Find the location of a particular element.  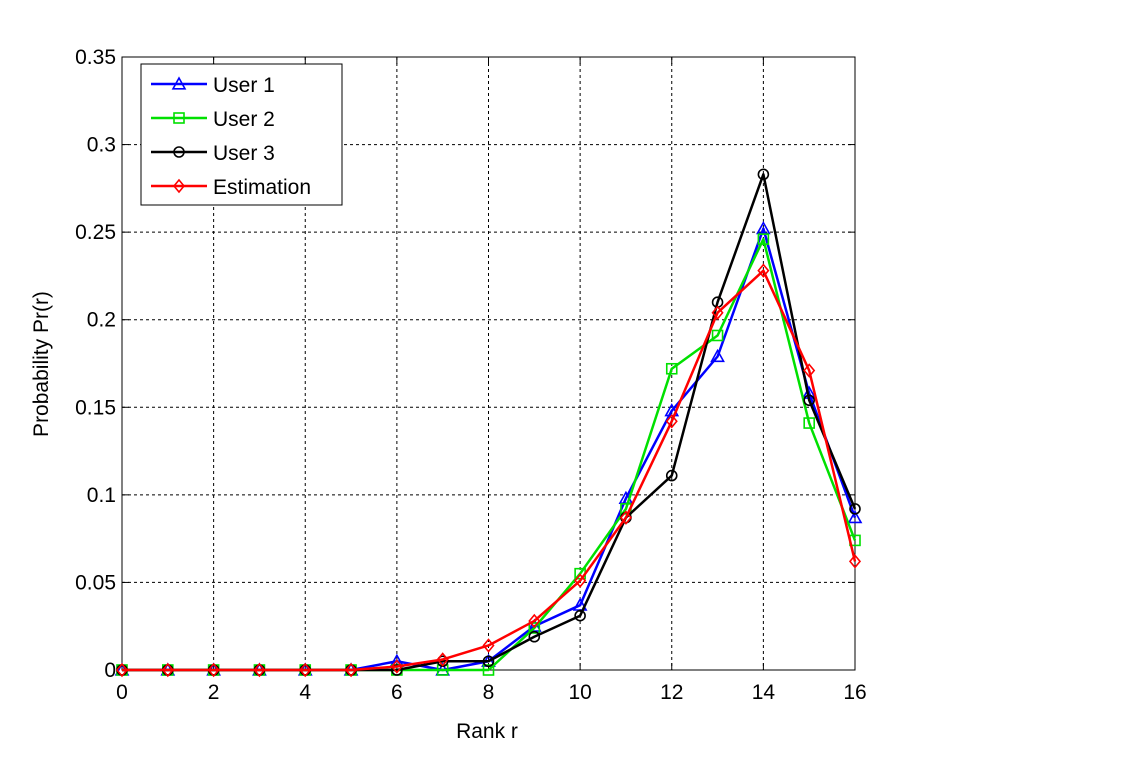

legend-item-3: User 3 is located at coordinates (213, 153).